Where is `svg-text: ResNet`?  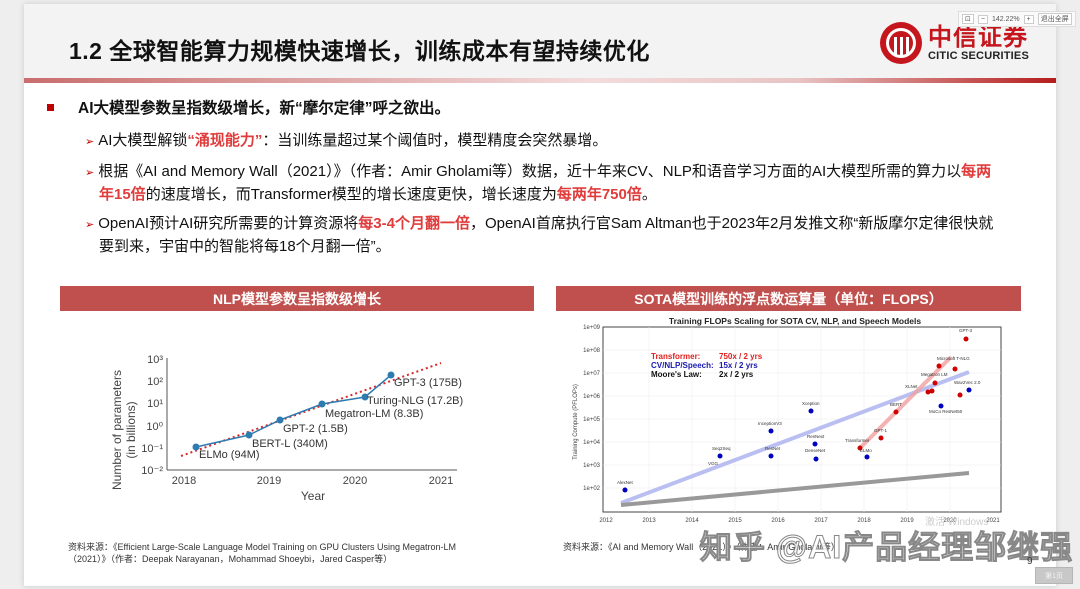 svg-text: ResNet is located at coordinates (773, 448).